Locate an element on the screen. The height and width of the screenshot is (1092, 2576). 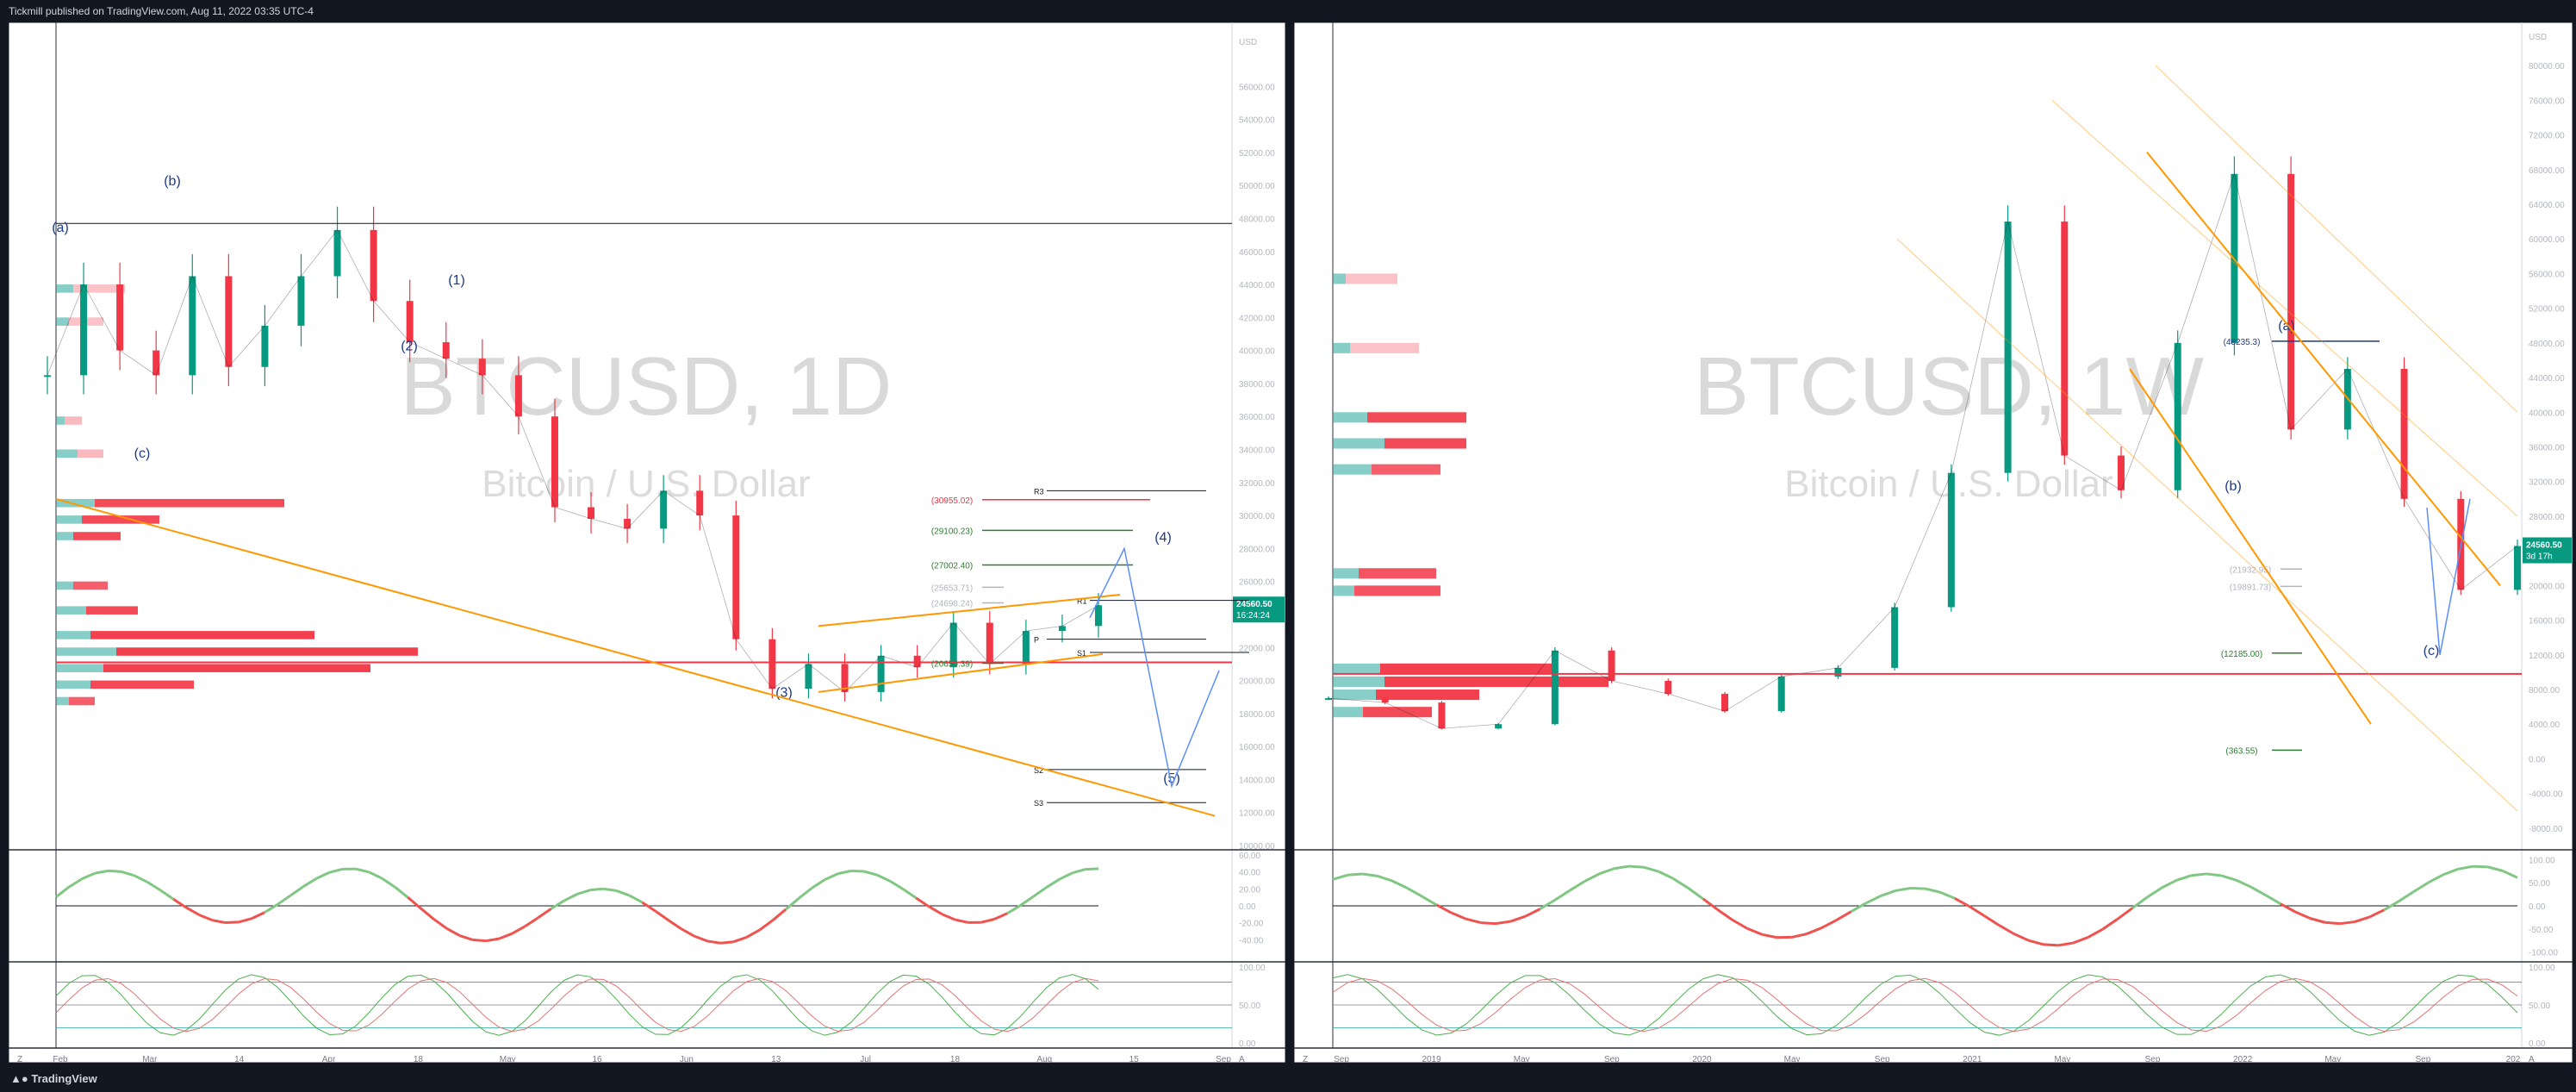
y-tick-label: 16000.00 is located at coordinates (2547, 622).